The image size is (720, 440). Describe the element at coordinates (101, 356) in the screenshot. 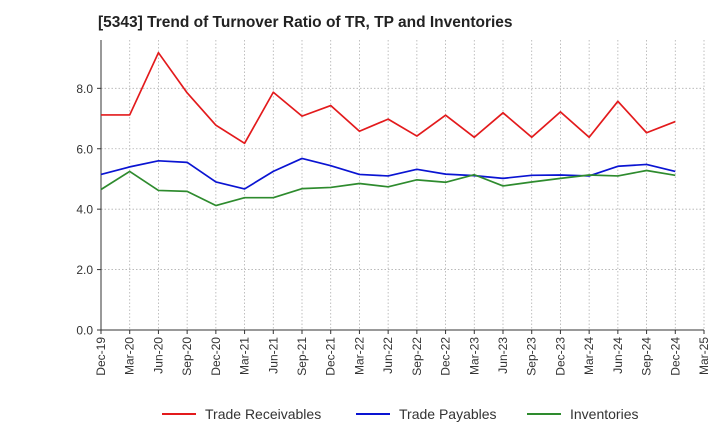

I see `x-tick-label: Dec-19` at that location.